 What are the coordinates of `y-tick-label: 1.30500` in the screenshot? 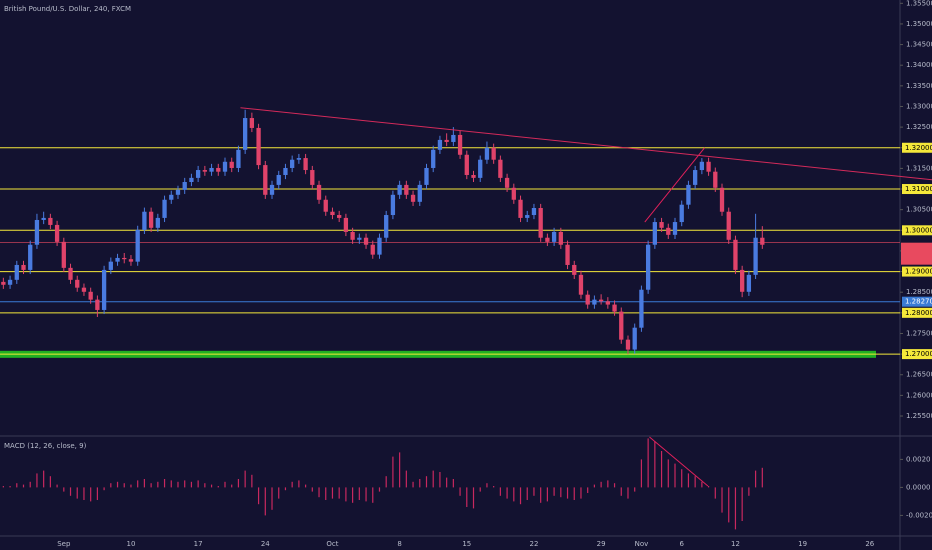 It's located at (919, 210).